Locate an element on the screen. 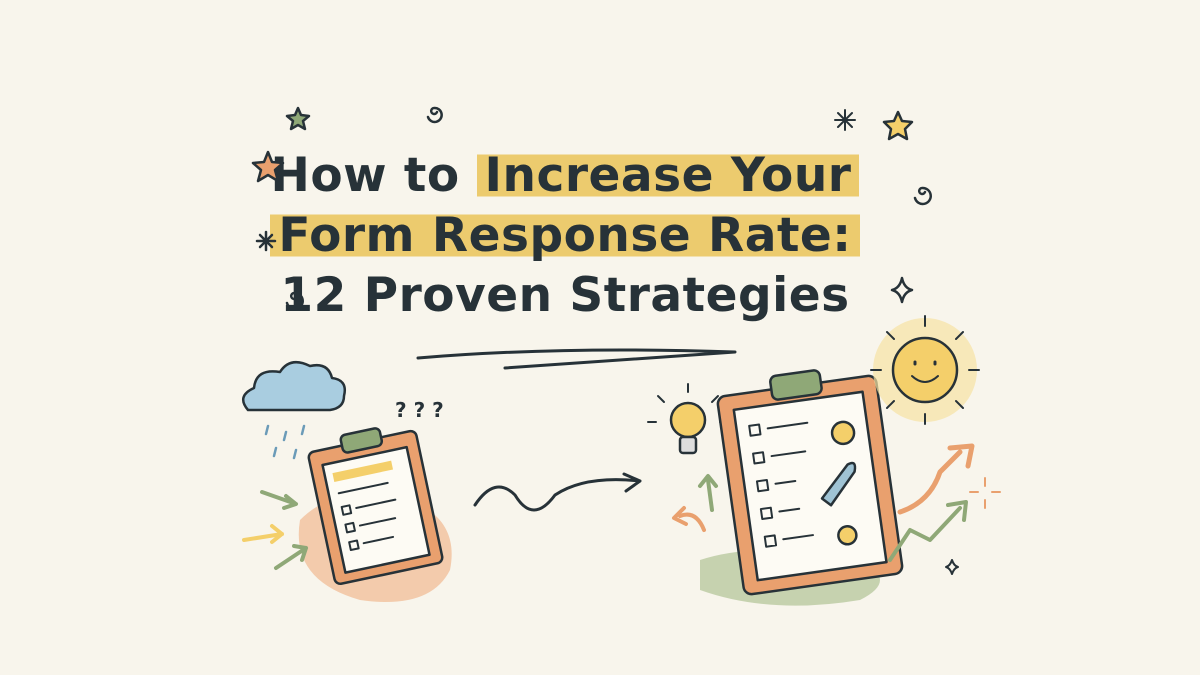 The height and width of the screenshot is (675, 1200). sun-icon is located at coordinates (925, 370).